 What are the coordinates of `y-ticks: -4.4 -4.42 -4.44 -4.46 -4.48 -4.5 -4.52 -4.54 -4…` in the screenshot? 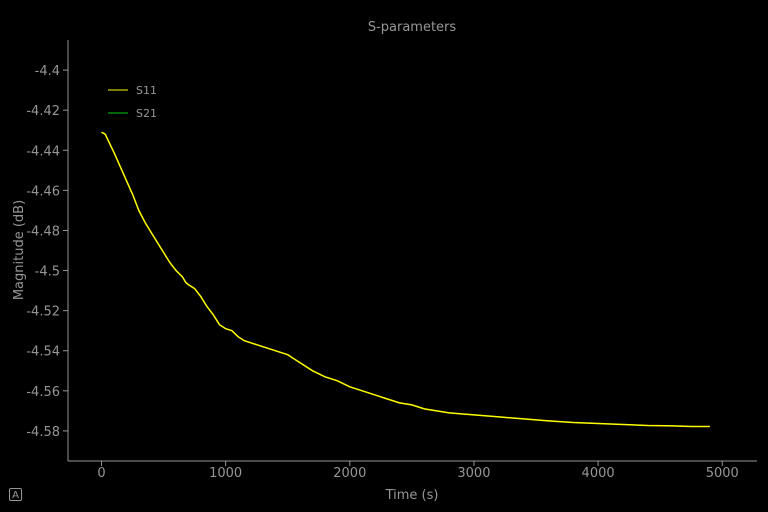 It's located at (47, 252).